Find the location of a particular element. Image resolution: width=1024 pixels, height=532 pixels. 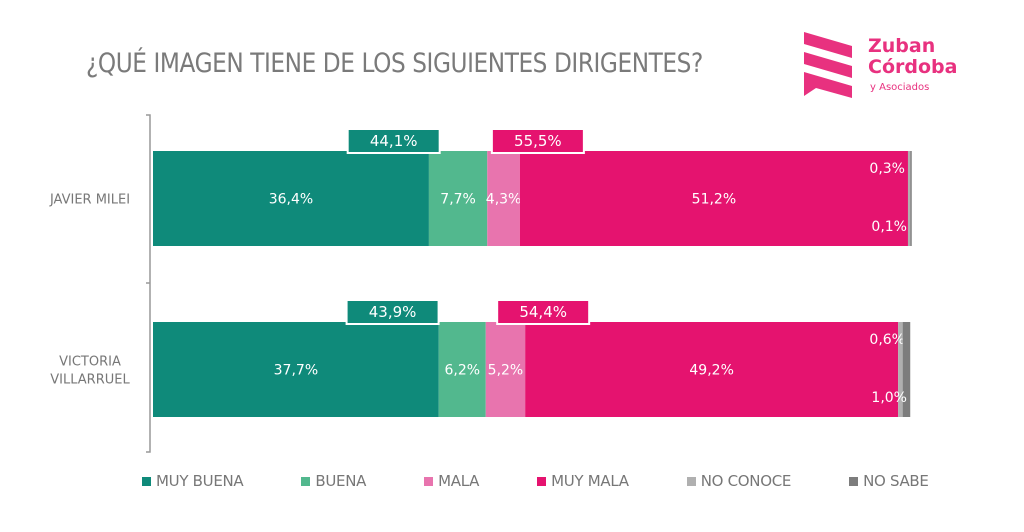

data-label: 5,2% is located at coordinates (506, 371).